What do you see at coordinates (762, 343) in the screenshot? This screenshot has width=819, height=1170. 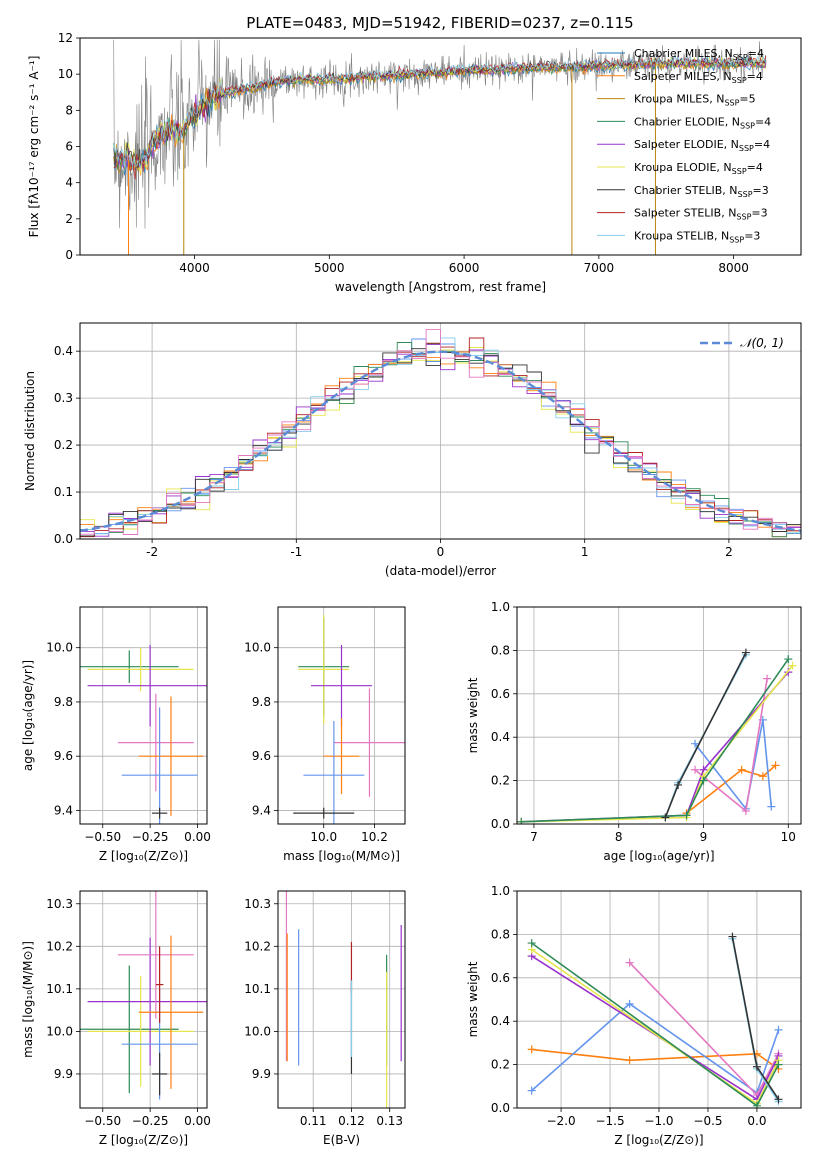 I see `legend-label: 𝒩(0, 1)` at bounding box center [762, 343].